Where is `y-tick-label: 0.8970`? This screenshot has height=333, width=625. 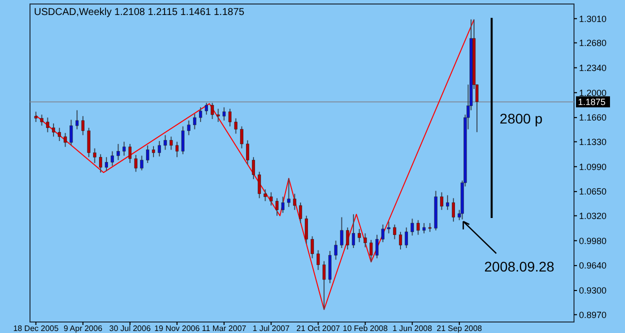 y-tick-label: 0.8970 is located at coordinates (593, 315).